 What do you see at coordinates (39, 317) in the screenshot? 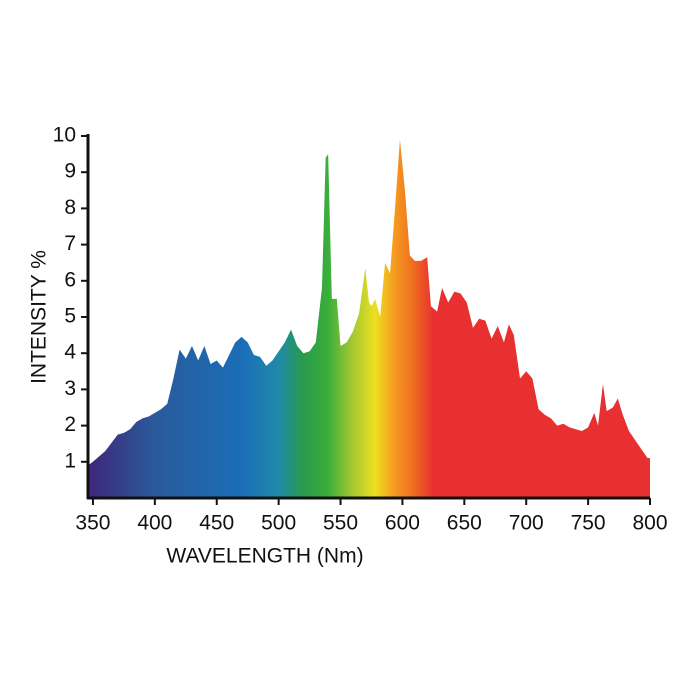
I see `y-axis-label: INTENSITY %` at bounding box center [39, 317].